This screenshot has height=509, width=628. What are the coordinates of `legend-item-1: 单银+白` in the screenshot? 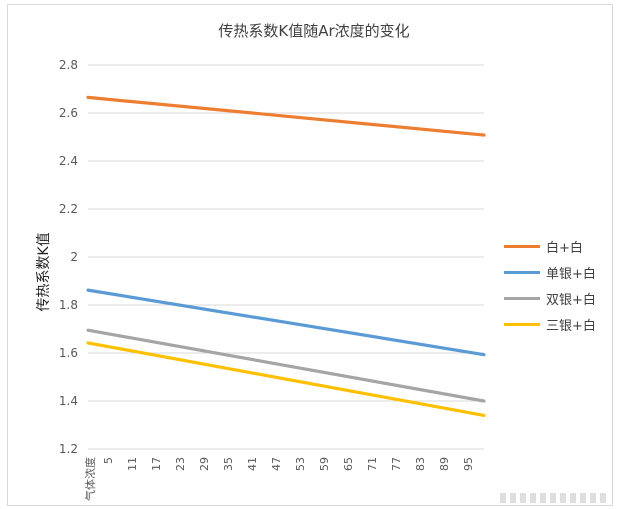 It's located at (550, 272).